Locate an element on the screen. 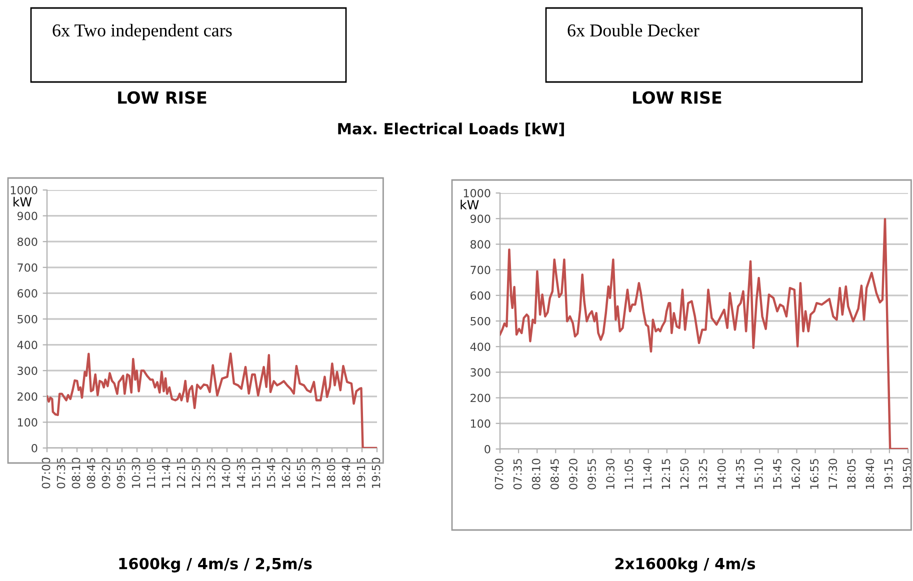 The width and height of the screenshot is (913, 581). x-tick-label: 10:30 is located at coordinates (610, 473).